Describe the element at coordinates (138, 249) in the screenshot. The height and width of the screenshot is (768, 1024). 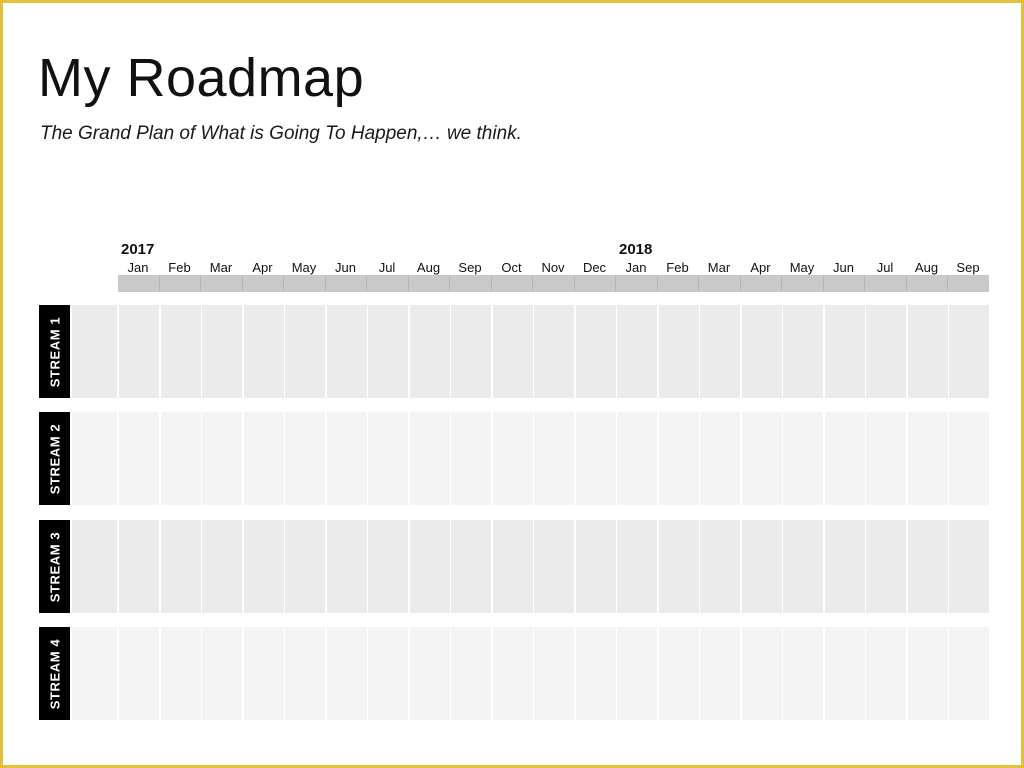
I see `year-label: 2017` at that location.